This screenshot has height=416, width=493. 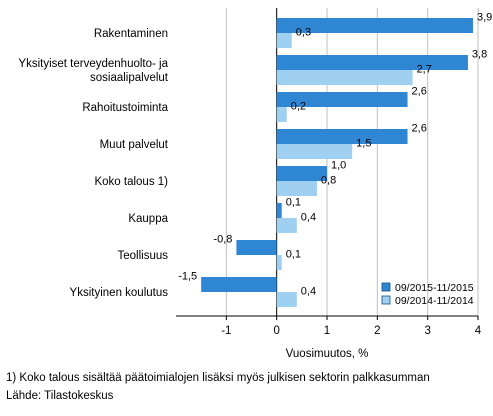 I want to click on data-label: 0,2, so click(x=298, y=107).